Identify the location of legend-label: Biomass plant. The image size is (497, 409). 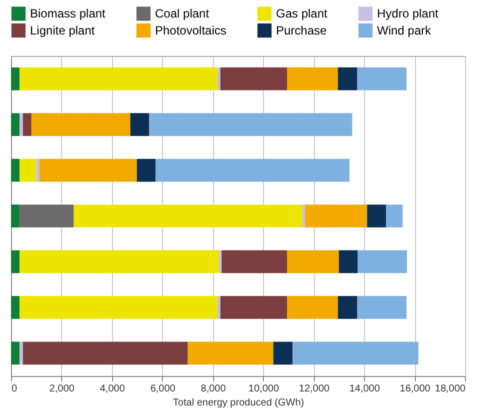
(68, 13).